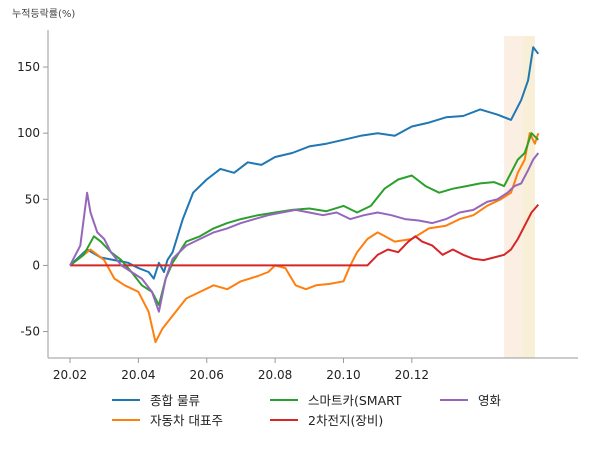  Describe the element at coordinates (70, 375) in the screenshot. I see `x-tick-label: 20.02` at that location.